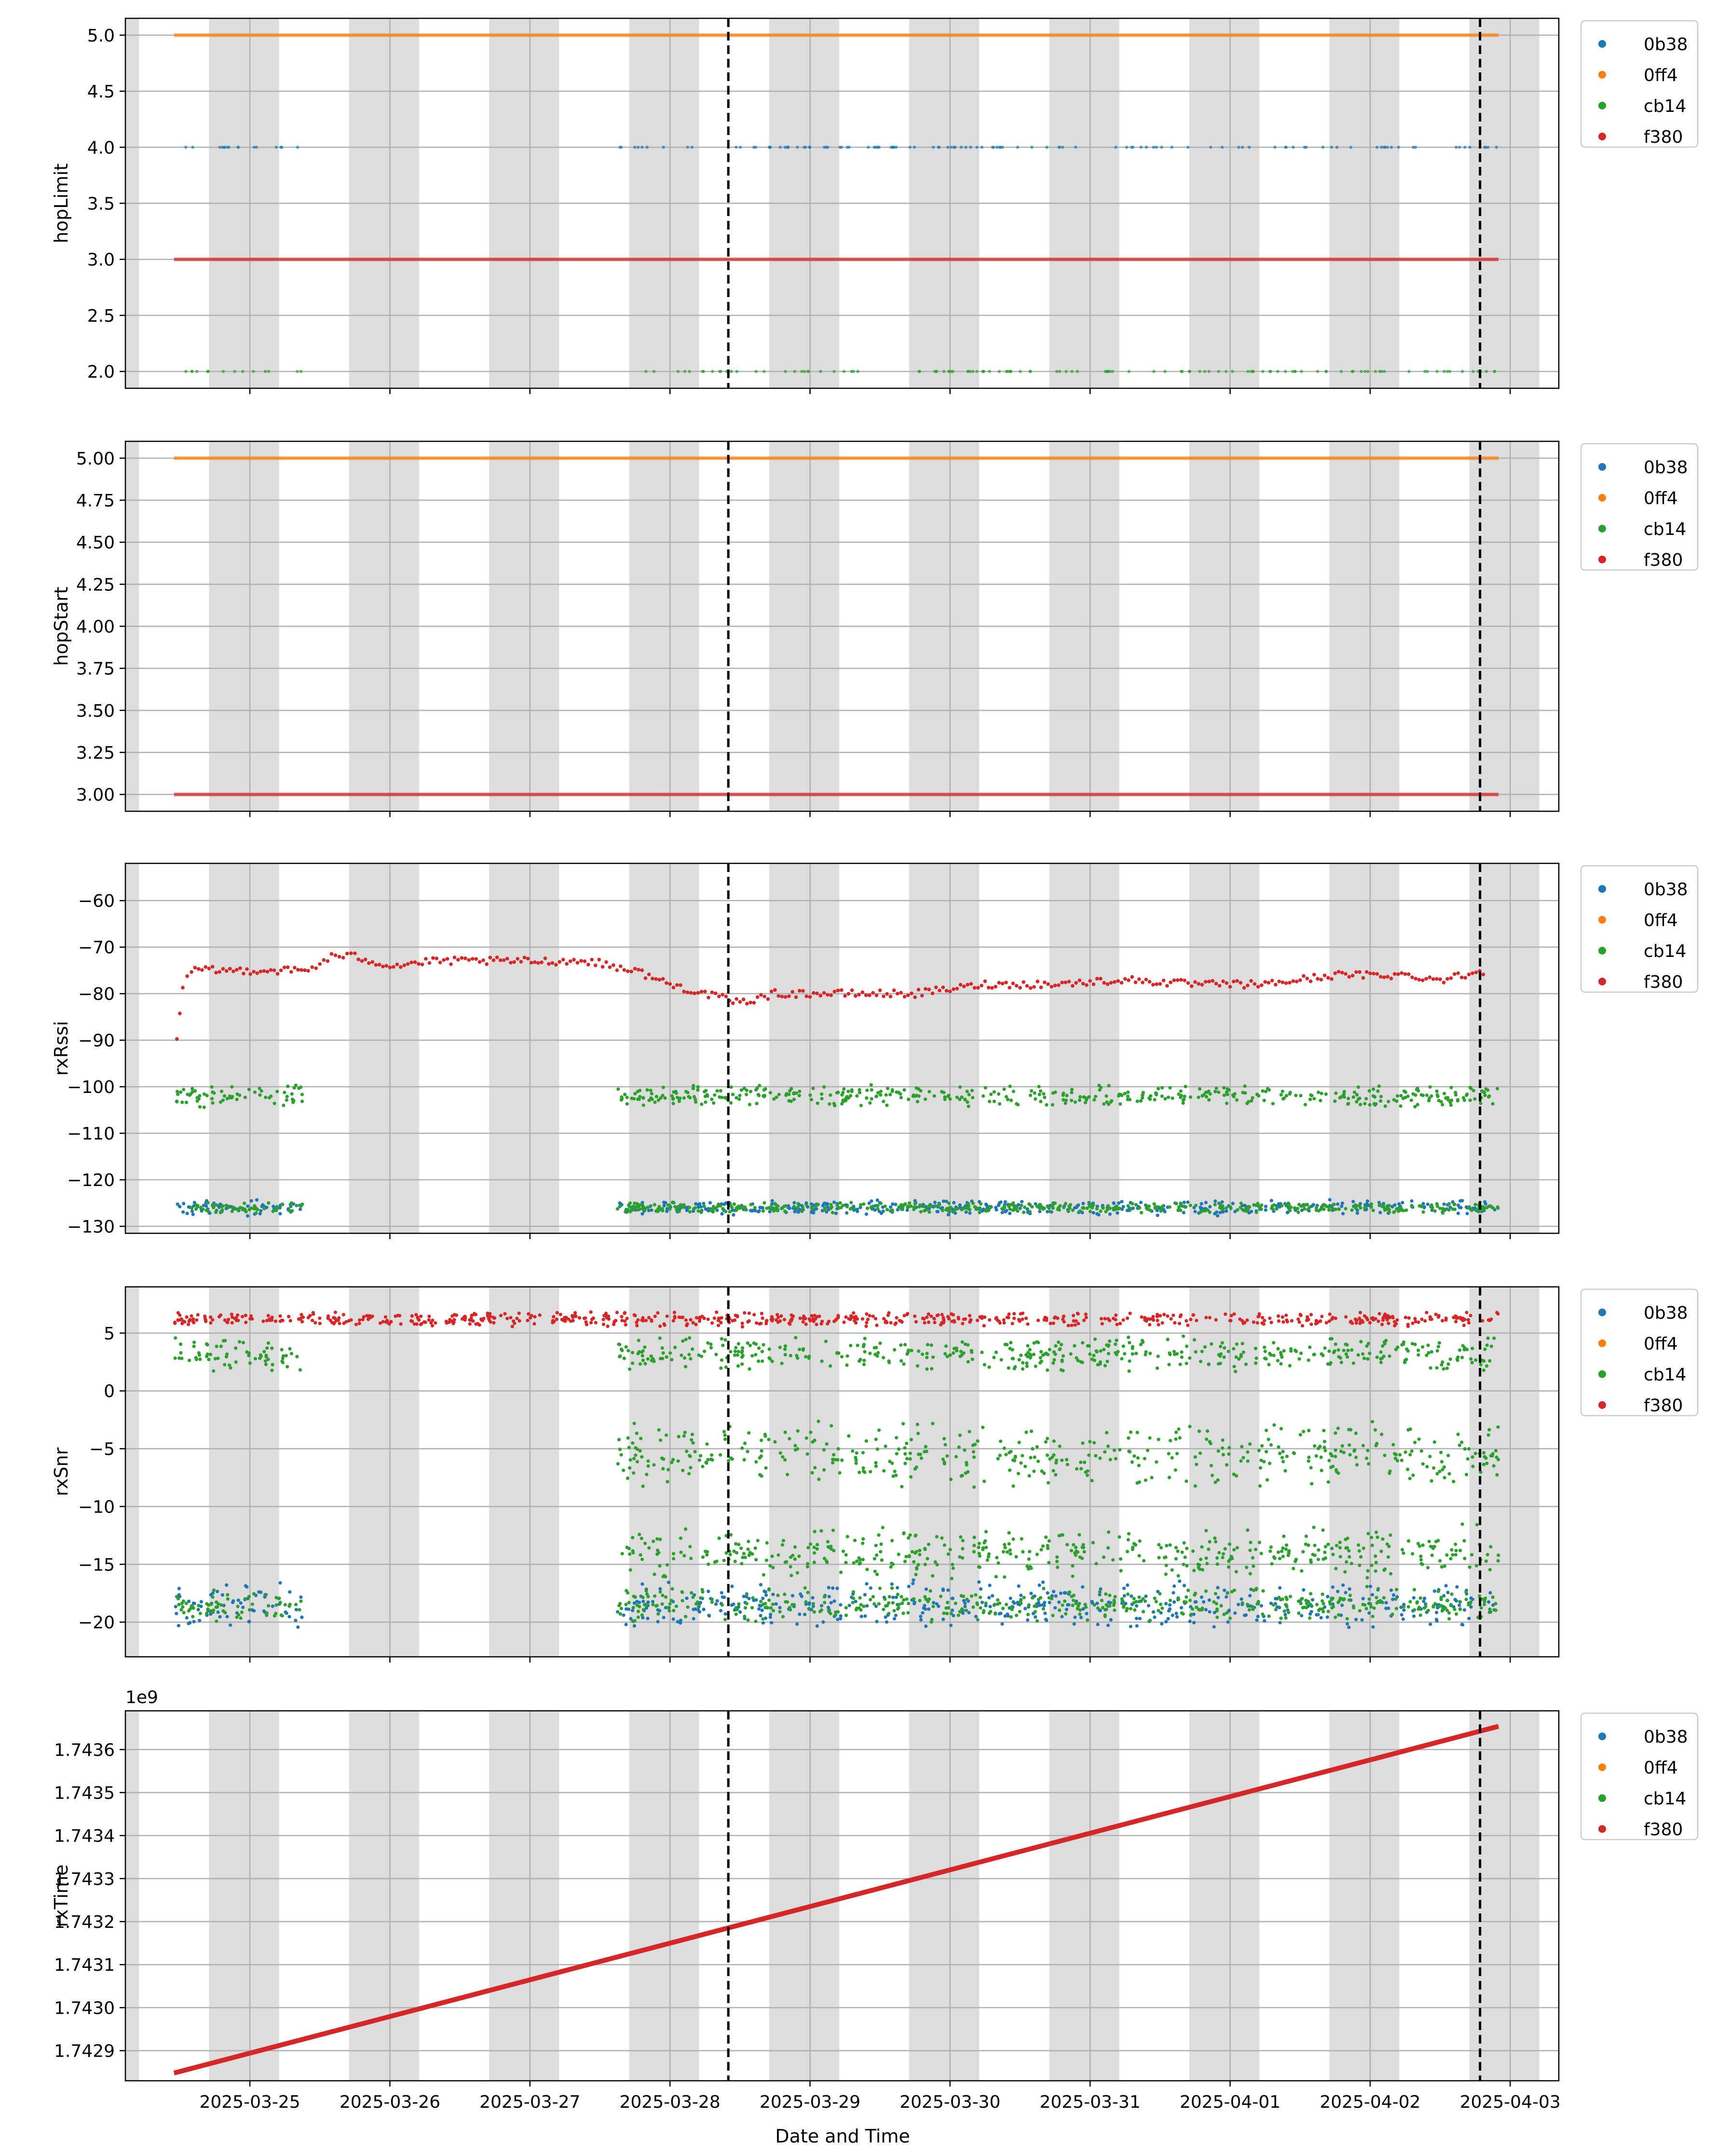  What do you see at coordinates (1602, 889) in the screenshot?
I see `legend-marker-0b38` at bounding box center [1602, 889].